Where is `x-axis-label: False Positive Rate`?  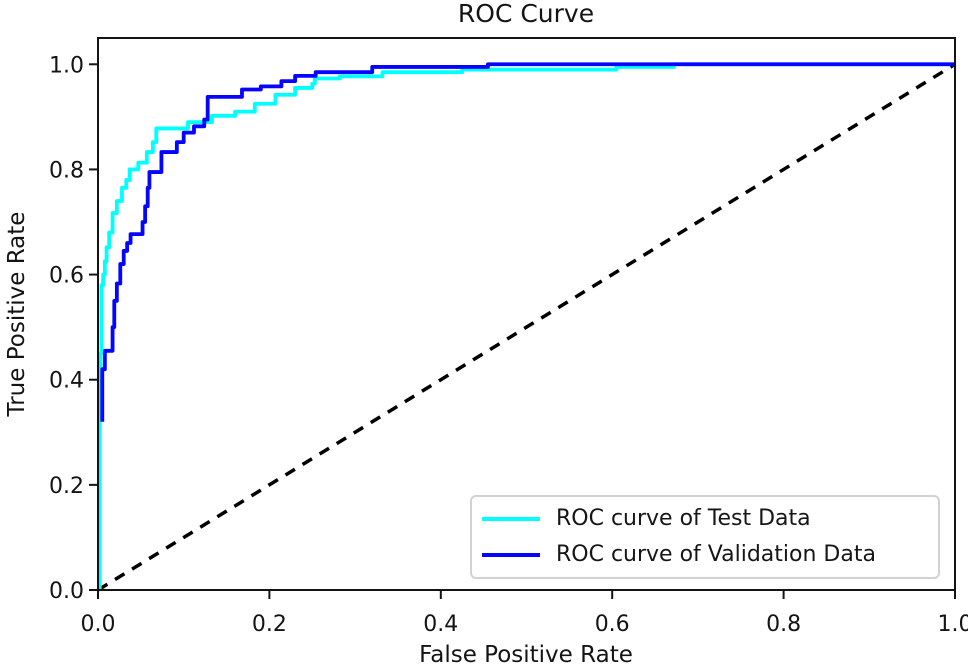 x-axis-label: False Positive Rate is located at coordinates (526, 655).